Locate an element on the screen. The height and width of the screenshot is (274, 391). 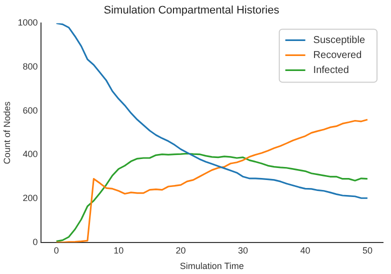
x-axis-title: Simulation Time is located at coordinates (212, 266).